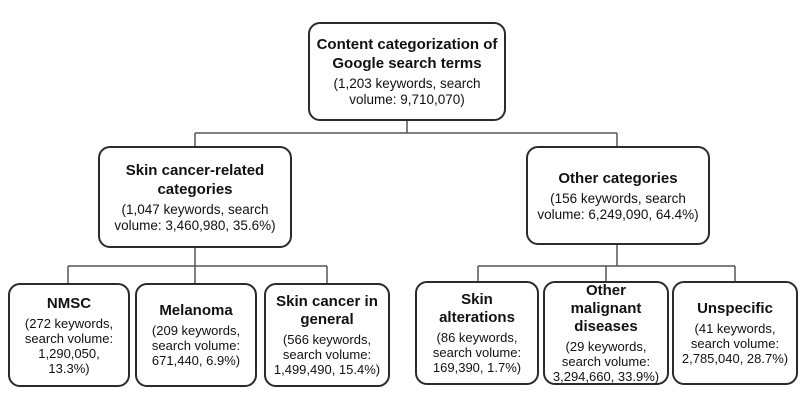 This screenshot has width=806, height=402. I want to click on other-categories-title: Other categories, so click(618, 178).